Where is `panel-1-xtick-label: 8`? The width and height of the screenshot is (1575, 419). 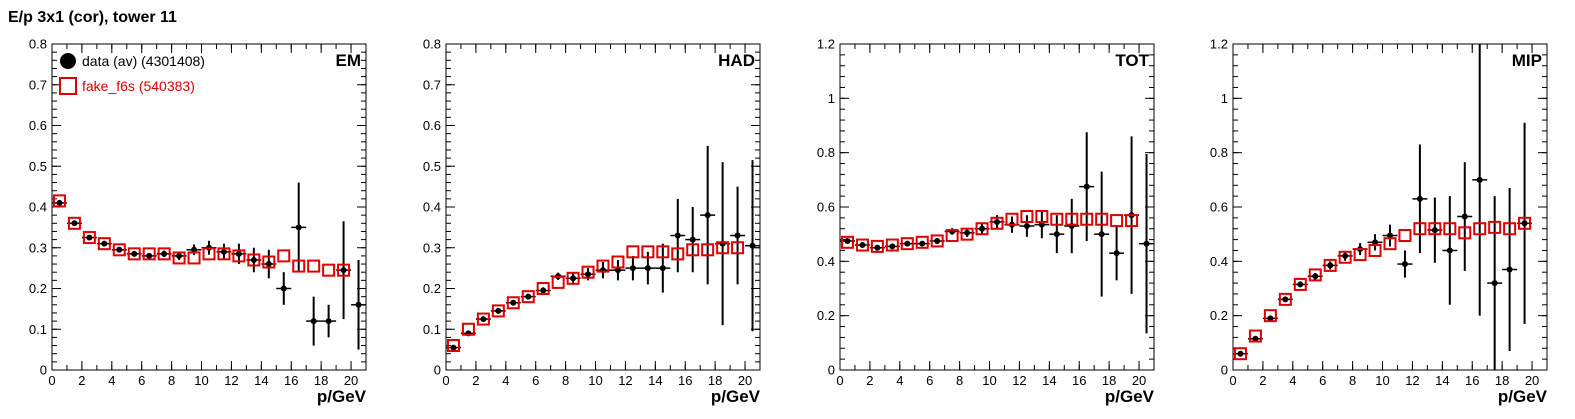
panel-1-xtick-label: 8 is located at coordinates (171, 380).